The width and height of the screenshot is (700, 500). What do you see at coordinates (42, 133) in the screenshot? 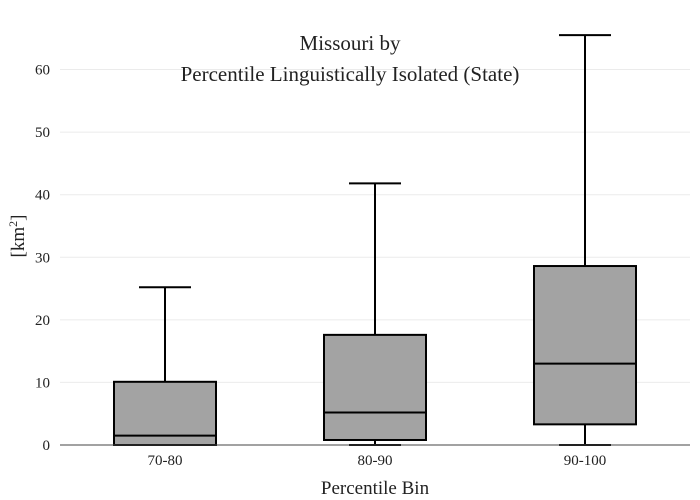
I see `y-tick-label-50: 50` at bounding box center [42, 133].